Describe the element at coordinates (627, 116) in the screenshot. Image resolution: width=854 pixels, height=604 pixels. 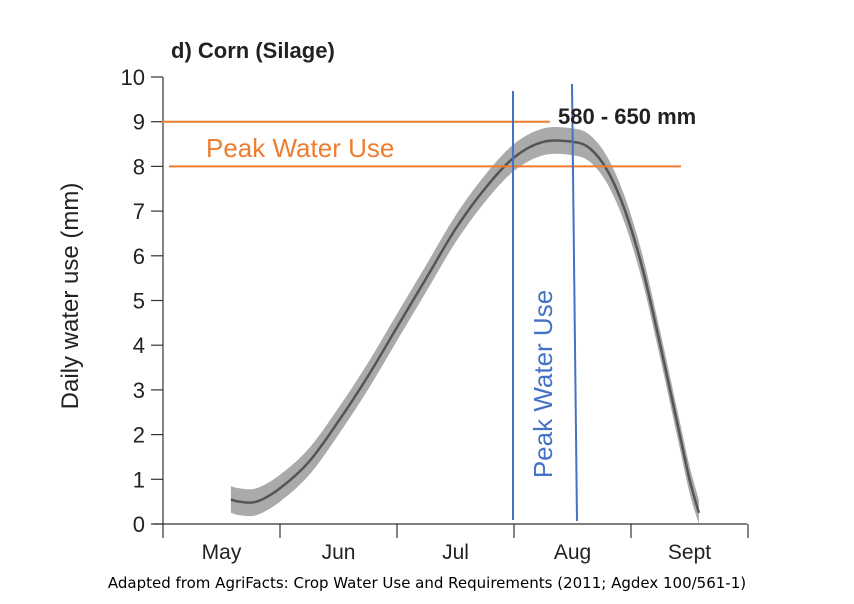
I see `range-annotation: 580 - 650 mm` at that location.